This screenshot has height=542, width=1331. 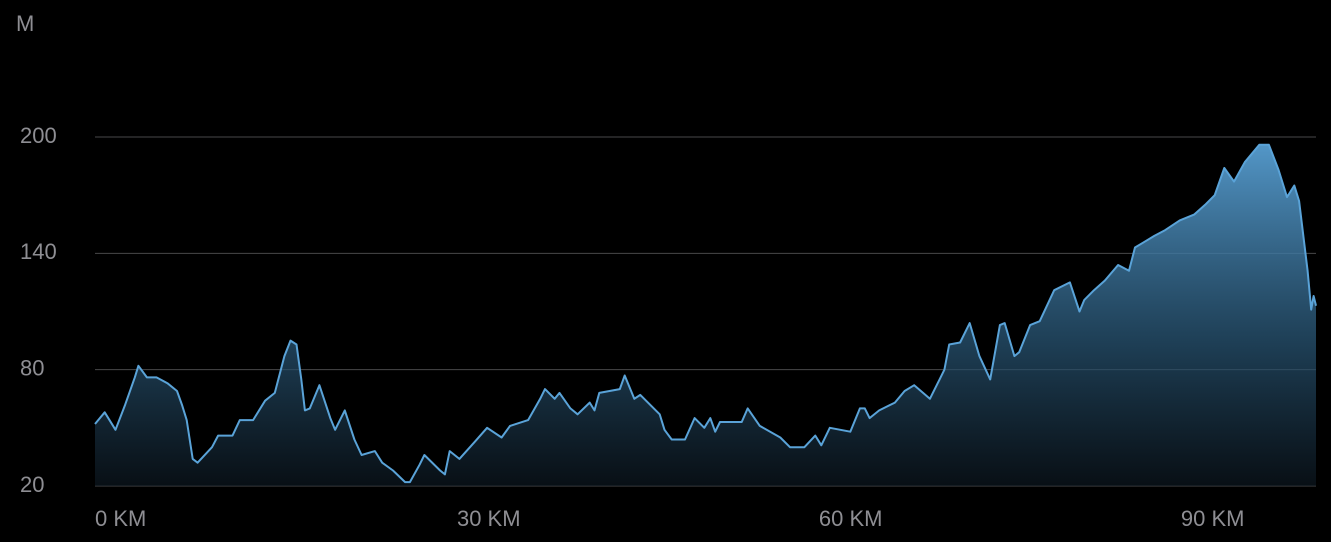 What do you see at coordinates (489, 518) in the screenshot?
I see `x-tick-label: 30 KM` at bounding box center [489, 518].